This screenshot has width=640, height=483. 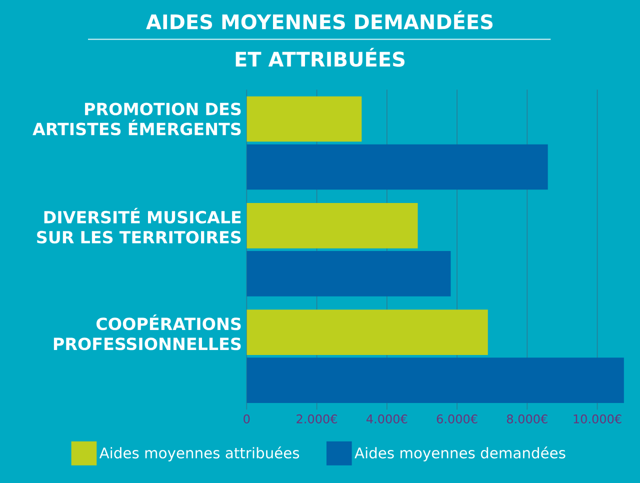 I want to click on x-tick-label: 8.000€, so click(x=527, y=419).